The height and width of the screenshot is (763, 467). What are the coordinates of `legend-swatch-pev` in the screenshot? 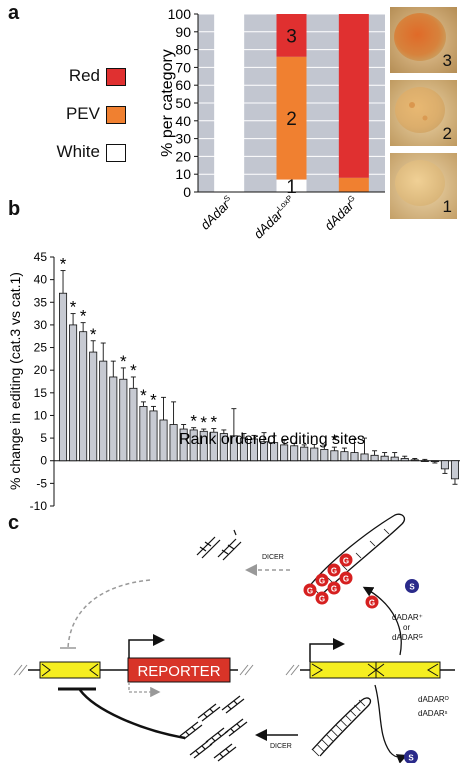 It's located at (116, 115).